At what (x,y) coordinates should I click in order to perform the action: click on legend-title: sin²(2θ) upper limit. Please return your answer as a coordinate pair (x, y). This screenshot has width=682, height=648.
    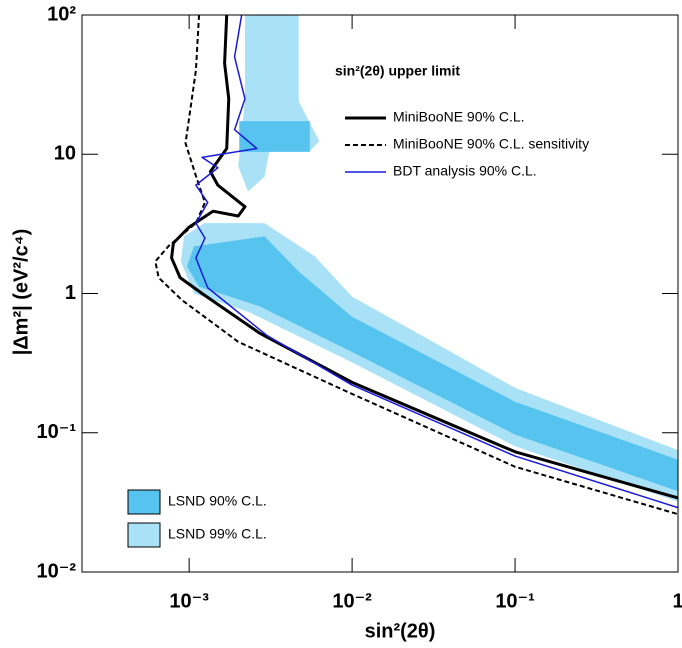
    Looking at the image, I should click on (397, 71).